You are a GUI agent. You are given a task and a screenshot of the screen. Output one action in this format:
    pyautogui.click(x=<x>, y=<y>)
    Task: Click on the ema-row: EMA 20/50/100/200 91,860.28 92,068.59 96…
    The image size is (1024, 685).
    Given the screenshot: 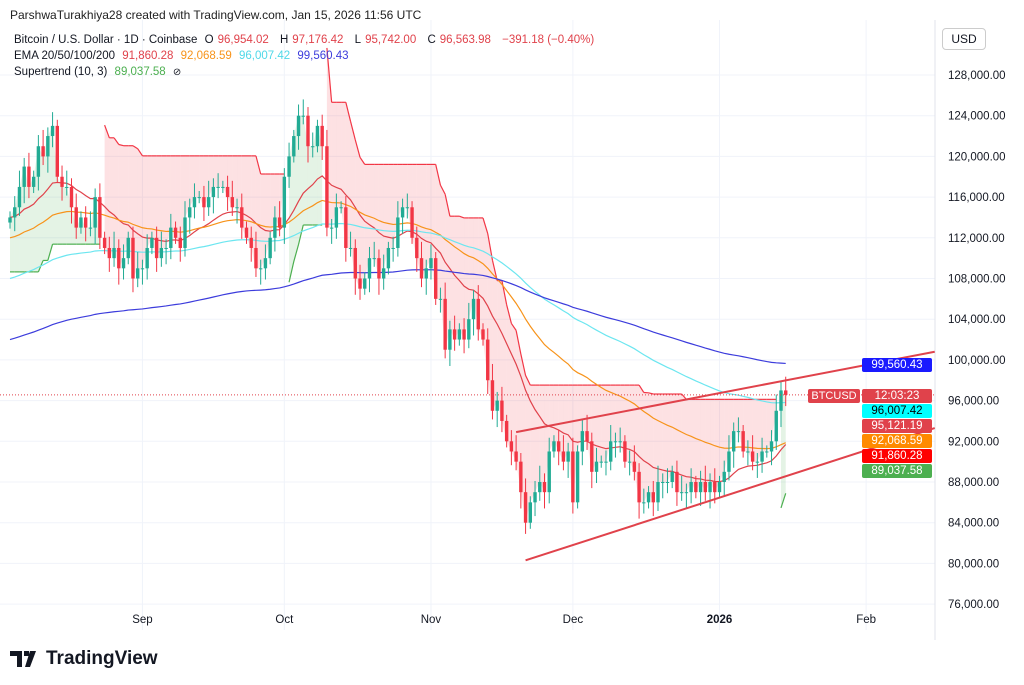 What is the action you would take?
    pyautogui.click(x=306, y=56)
    